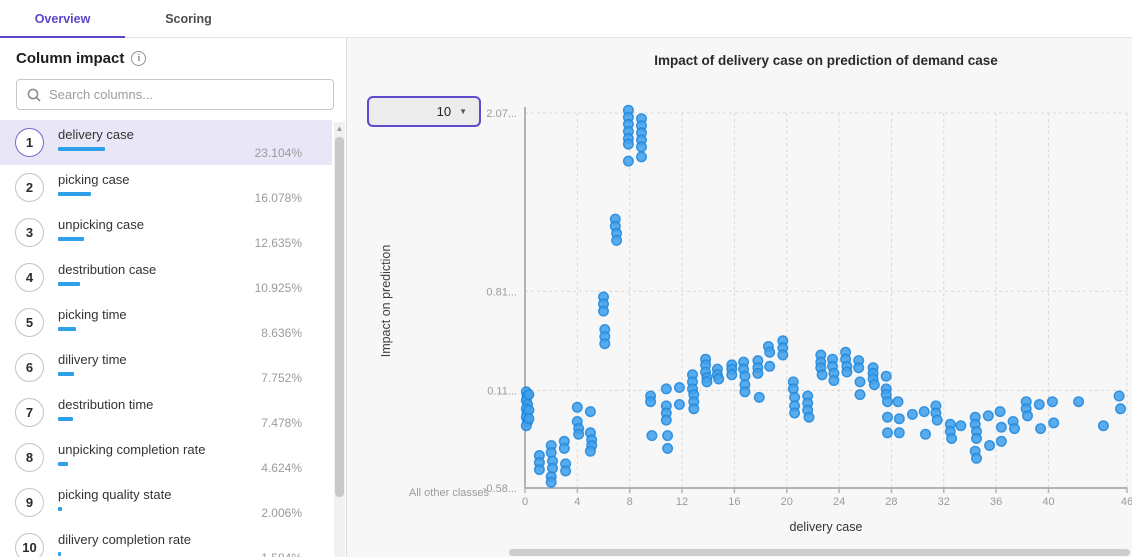 The width and height of the screenshot is (1132, 557). Describe the element at coordinates (166, 541) in the screenshot. I see `column-impact-item: 10 dilivery completion rate 1.584%` at that location.